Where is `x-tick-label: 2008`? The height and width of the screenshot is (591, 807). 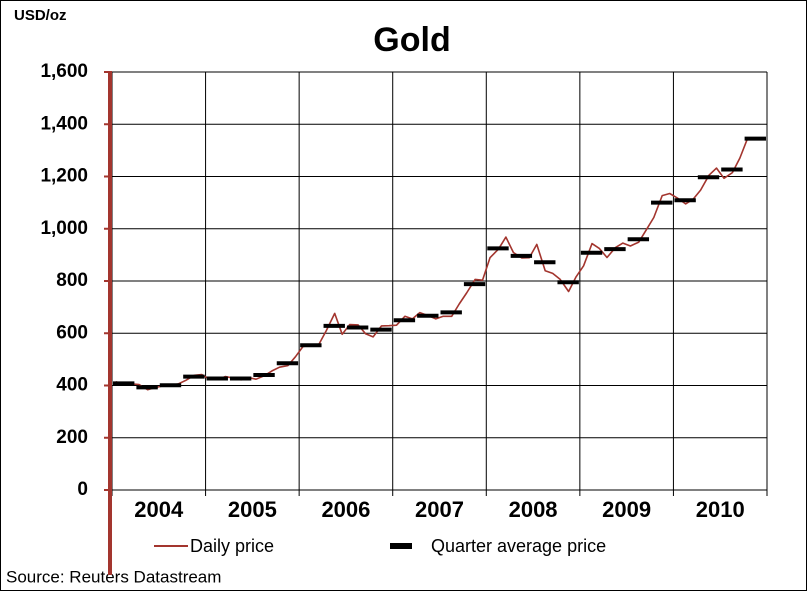
x-tick-label: 2008 is located at coordinates (533, 509).